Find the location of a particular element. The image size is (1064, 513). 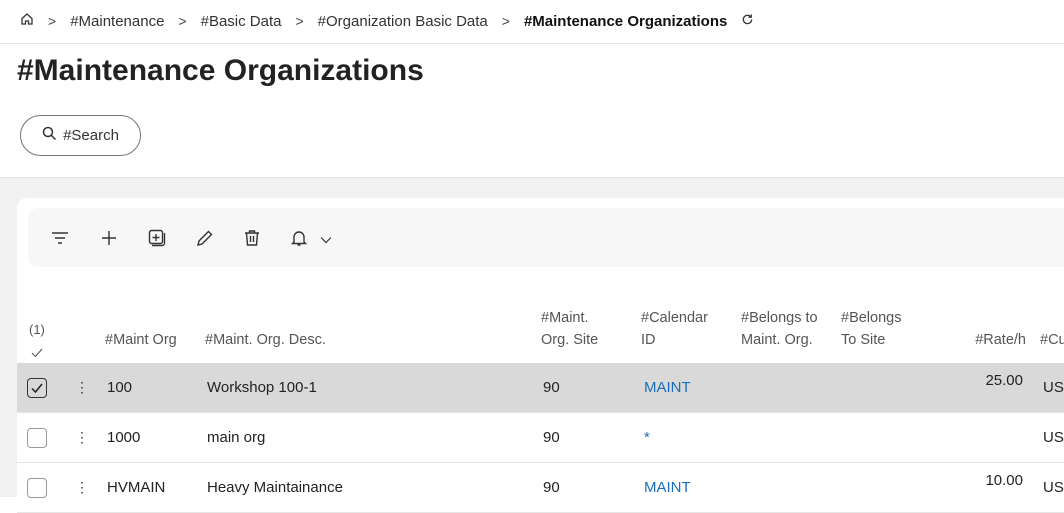

search-button: #Search is located at coordinates (80, 135).